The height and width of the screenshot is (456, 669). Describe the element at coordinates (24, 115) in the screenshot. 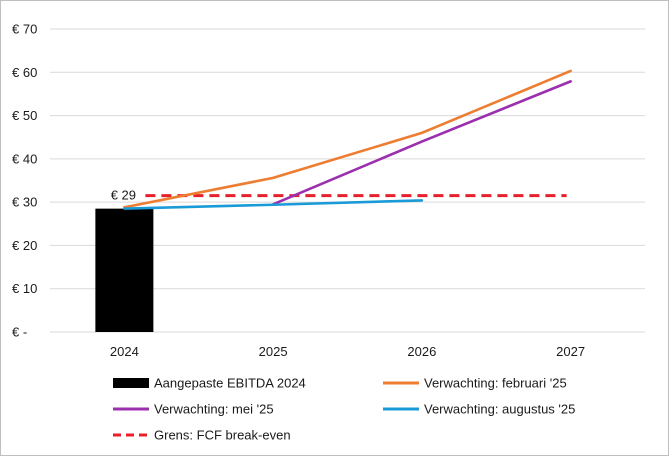

I see `y-tick-label: € 50` at that location.